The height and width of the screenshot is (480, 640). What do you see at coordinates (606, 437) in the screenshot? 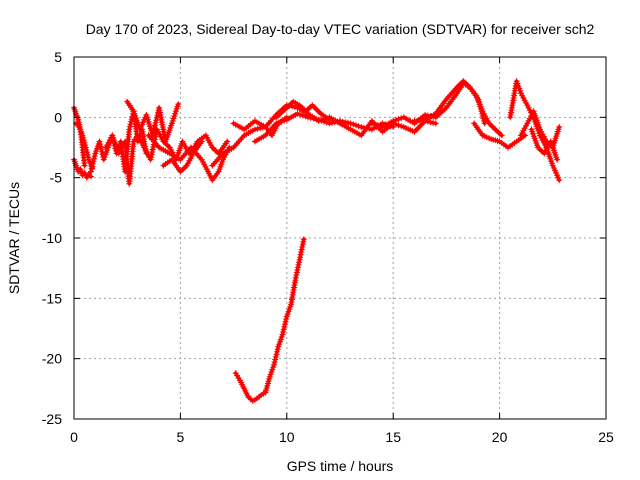
I see `x-tick-label: 25` at bounding box center [606, 437].